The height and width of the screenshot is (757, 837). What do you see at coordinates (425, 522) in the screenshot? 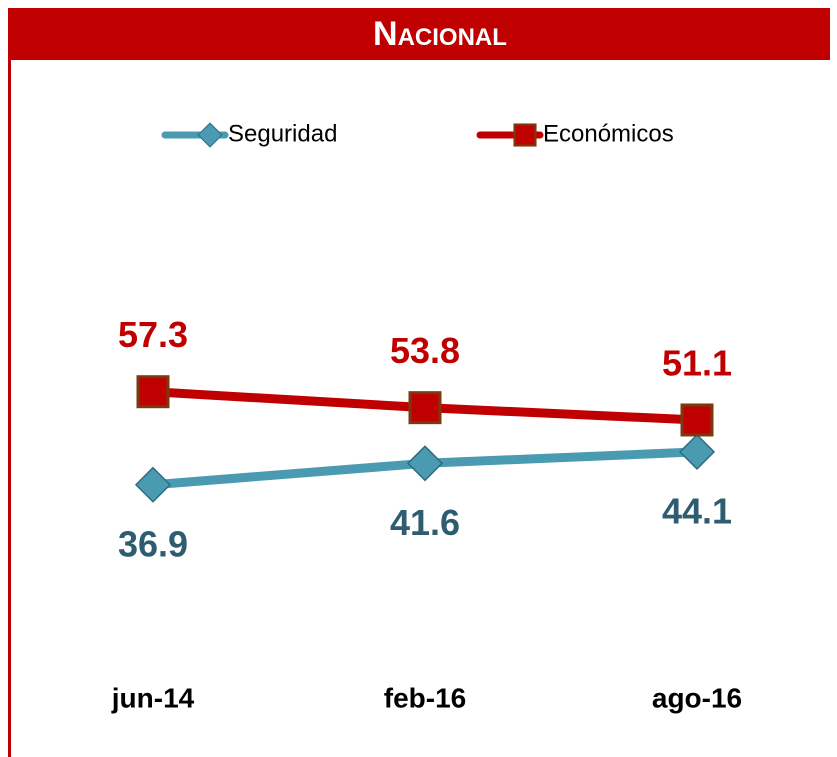
I see `data-label: 41.6` at bounding box center [425, 522].